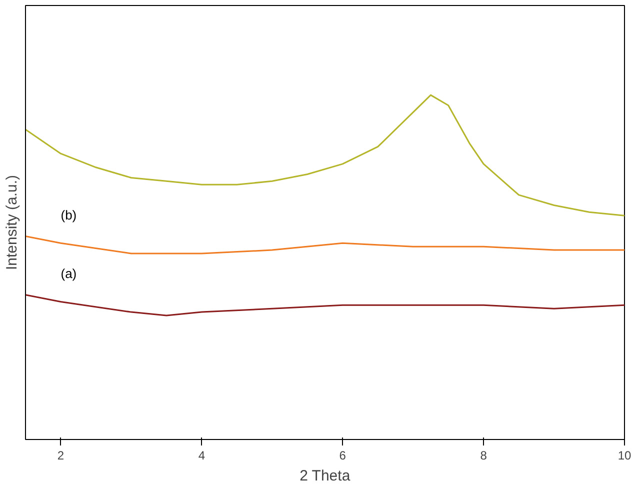  What do you see at coordinates (12, 222) in the screenshot?
I see `y-axis-title: Intensity (a.u.)` at bounding box center [12, 222].